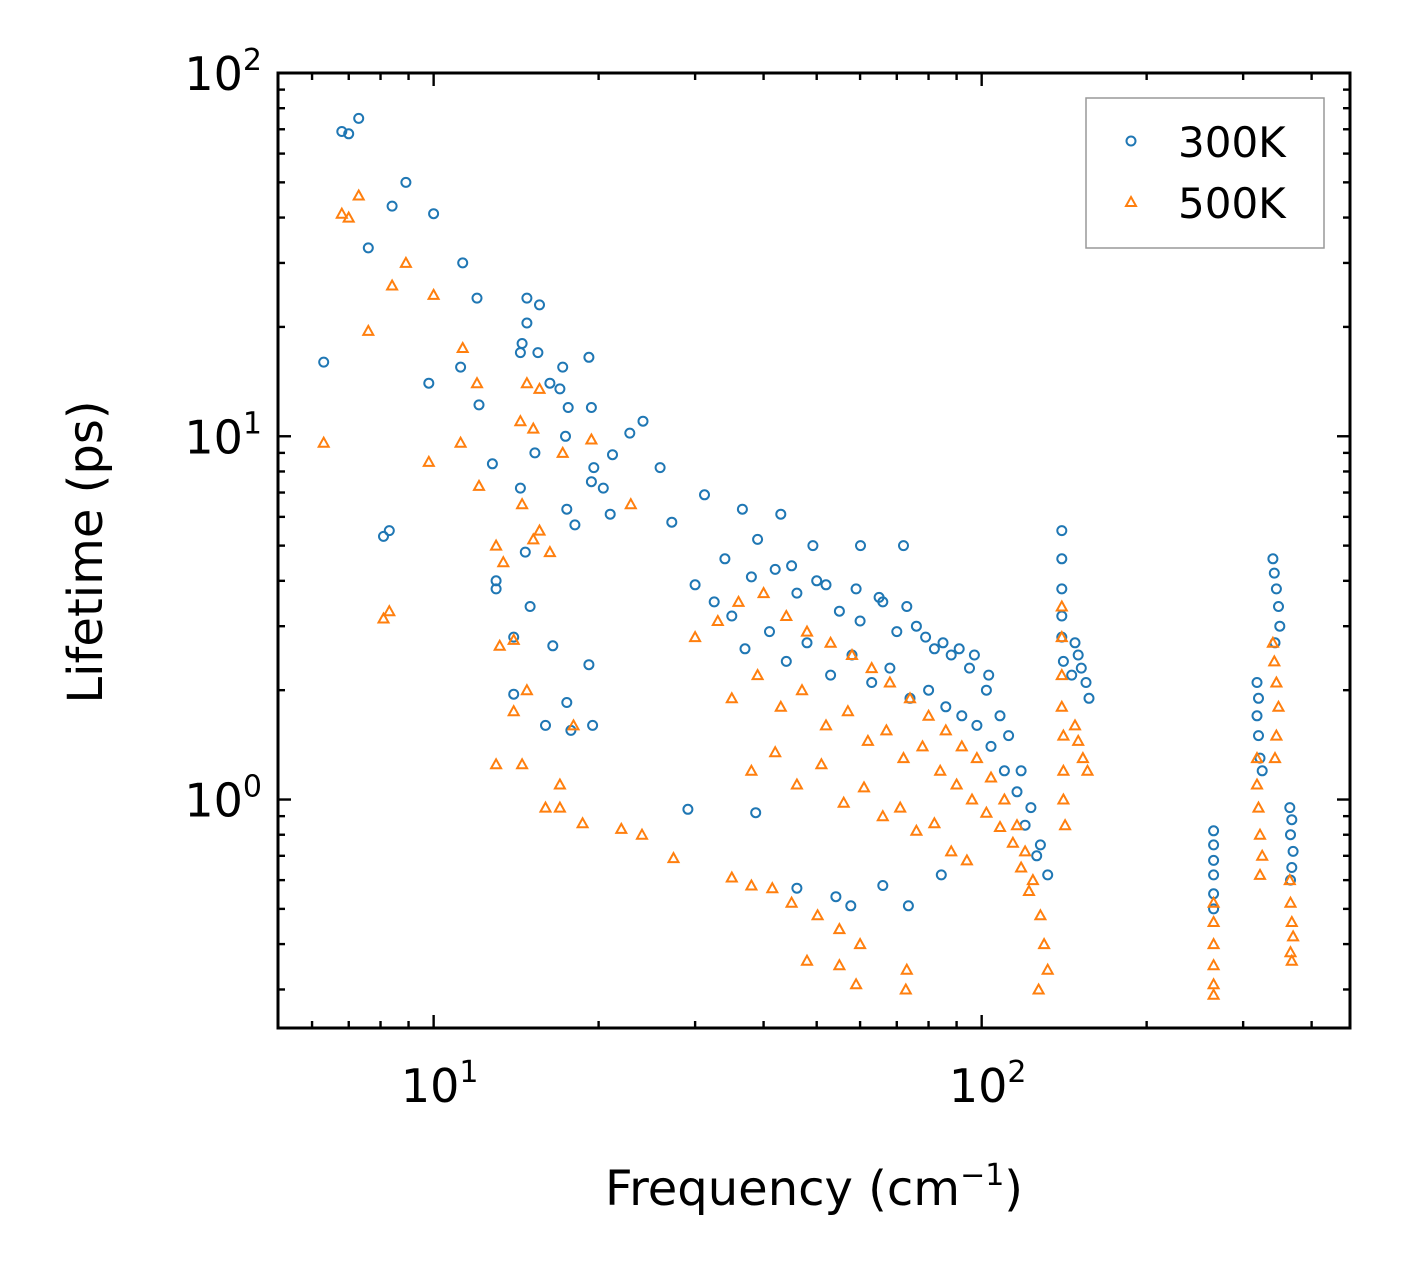 The width and height of the screenshot is (1408, 1279). I want to click on legend-label-300k: 300K, so click(1232, 142).